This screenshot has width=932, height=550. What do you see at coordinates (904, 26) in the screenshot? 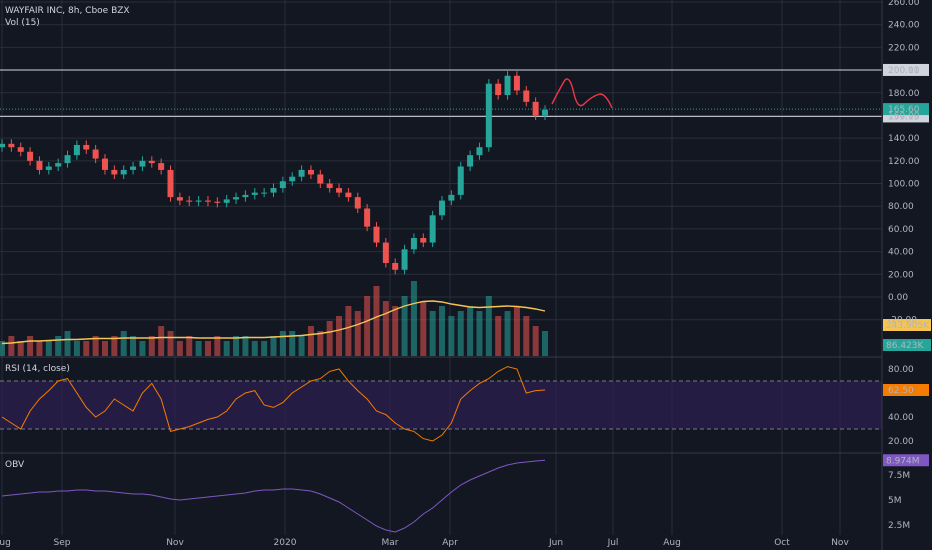
I see `price-tick-label: 240.00` at bounding box center [904, 26].